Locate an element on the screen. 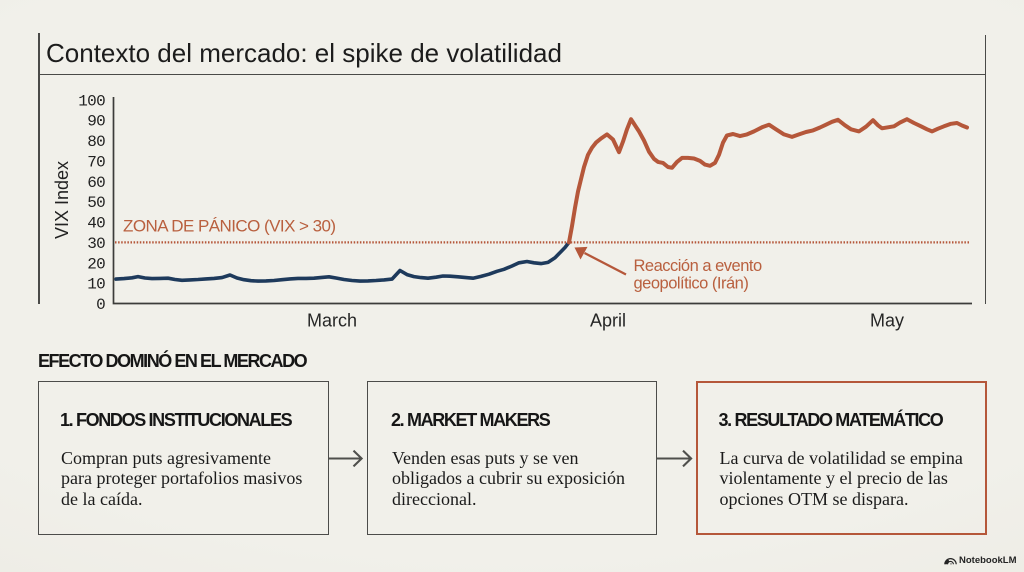 This screenshot has height=572, width=1024. svg-text: VIX Index is located at coordinates (62, 200).